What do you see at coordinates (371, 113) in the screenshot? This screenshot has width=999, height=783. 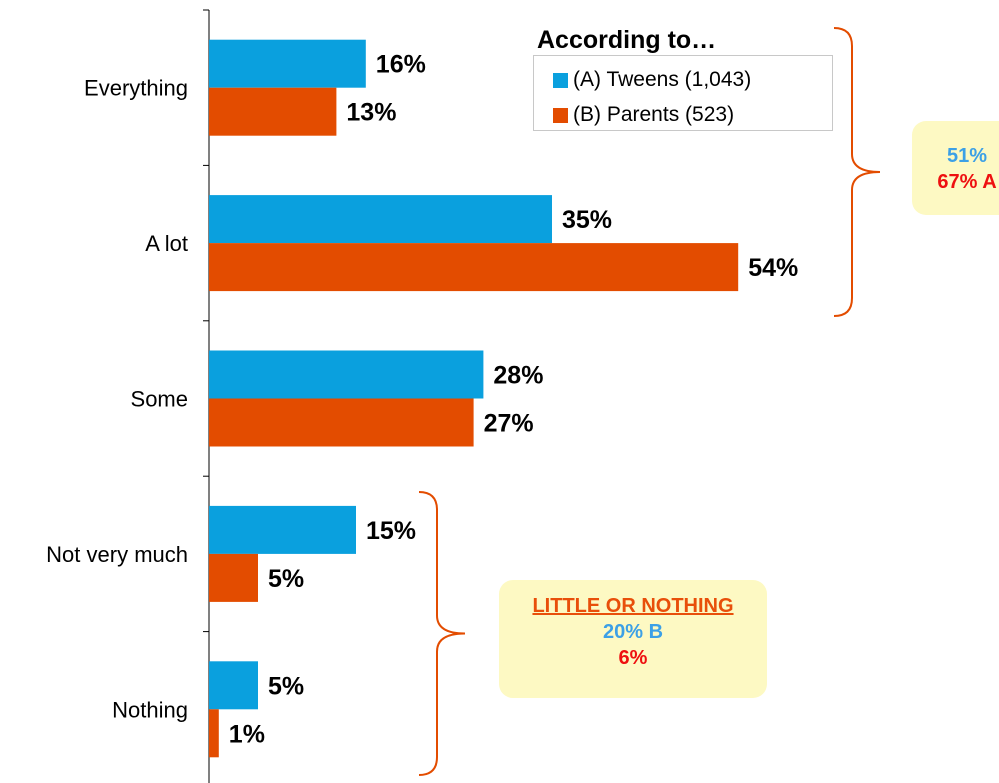 I see `data-label: 13%` at bounding box center [371, 113].